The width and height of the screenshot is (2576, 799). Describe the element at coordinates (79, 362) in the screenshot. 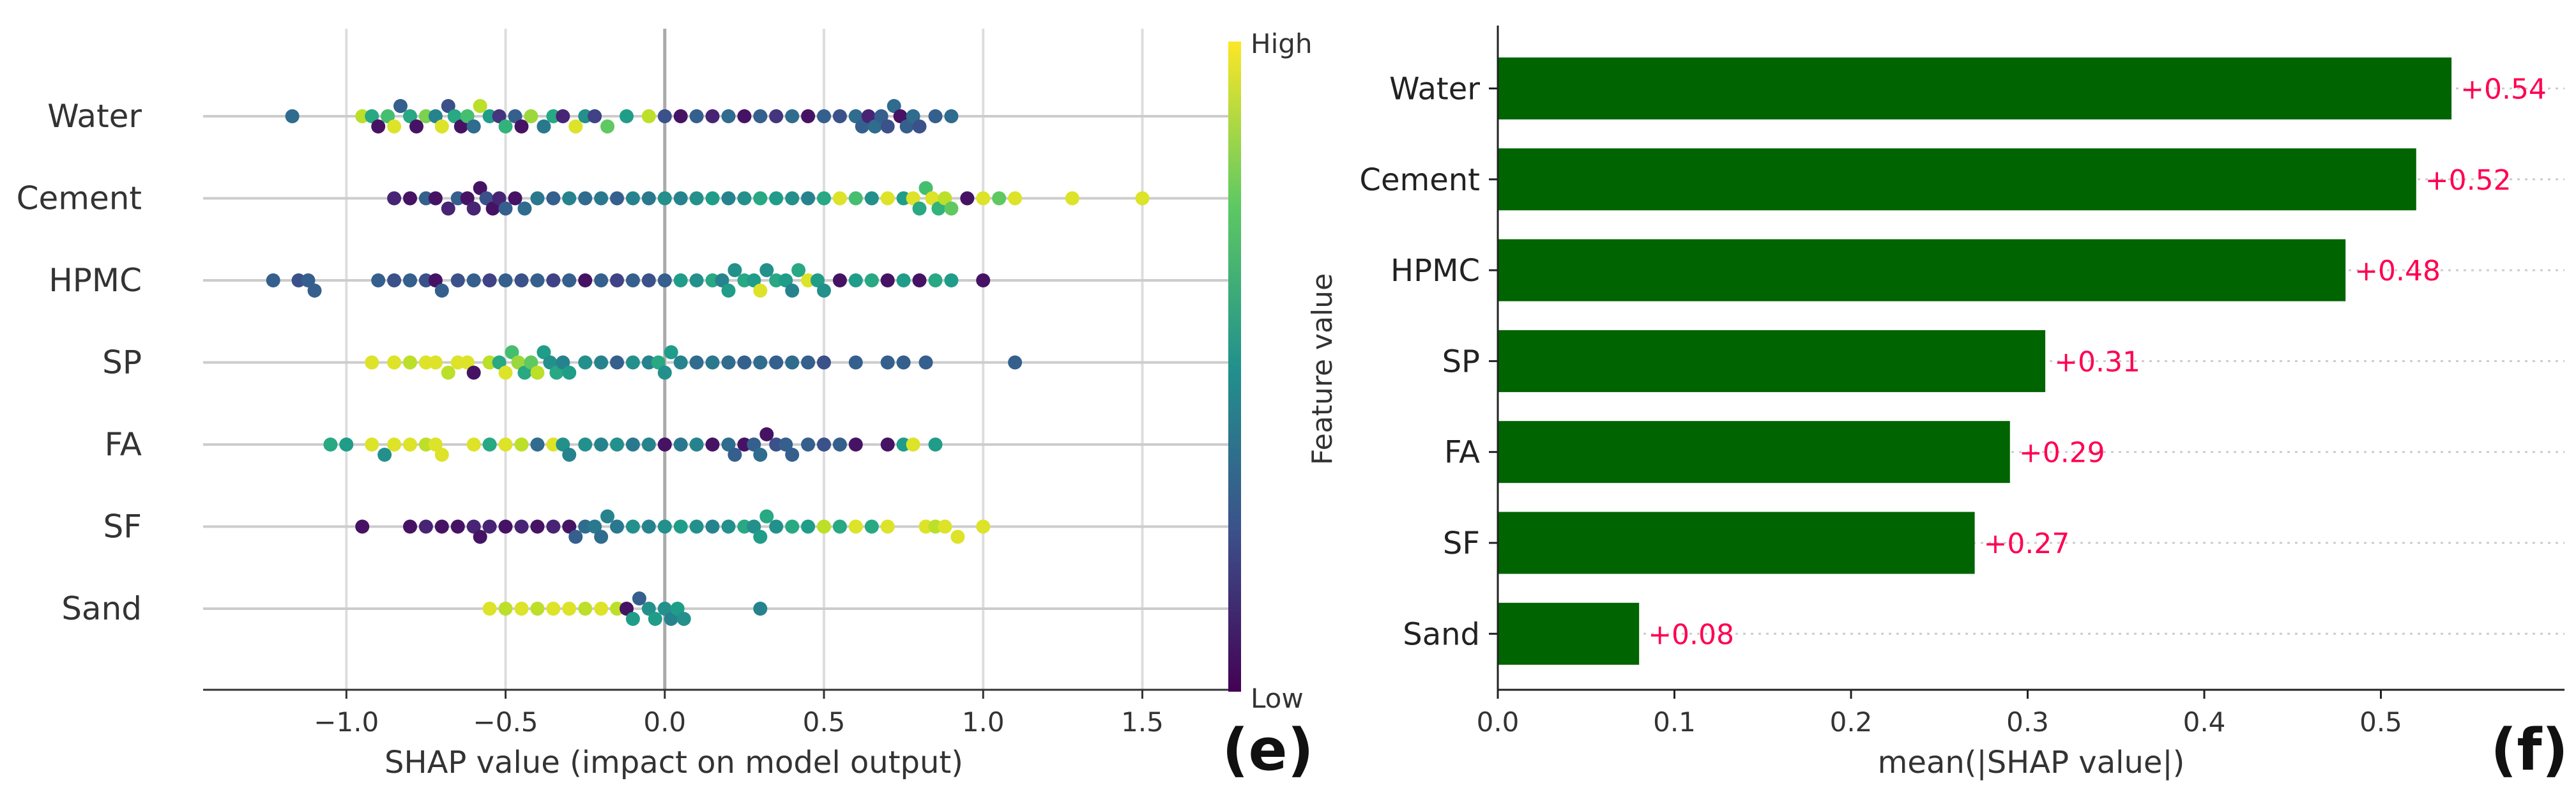

I see `e-feature-labels: Water Cement HPMC SP FA SF Sand` at that location.